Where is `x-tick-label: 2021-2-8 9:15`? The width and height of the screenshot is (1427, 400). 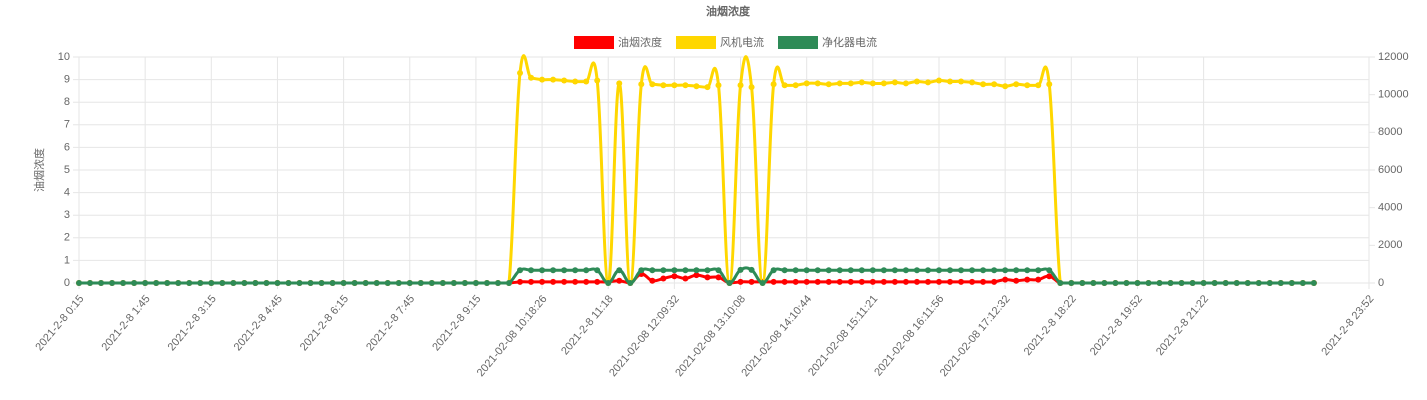
x-tick-label: 2021-2-8 9:15 is located at coordinates (456, 323).